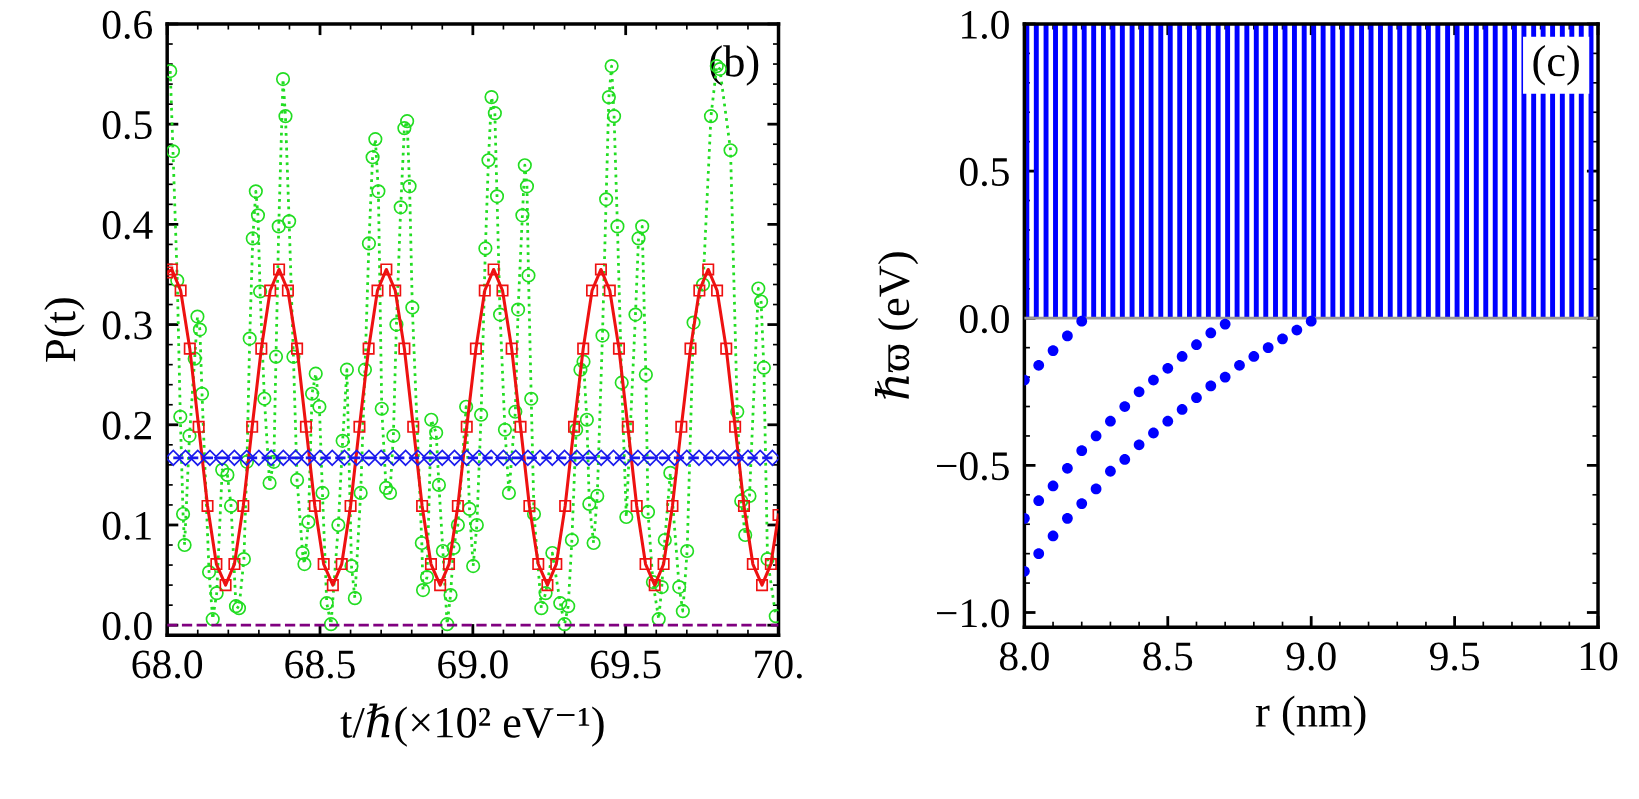 This screenshot has height=799, width=1639. What do you see at coordinates (1168, 656) in the screenshot?
I see `x-tick-label: 8.5` at bounding box center [1168, 656].